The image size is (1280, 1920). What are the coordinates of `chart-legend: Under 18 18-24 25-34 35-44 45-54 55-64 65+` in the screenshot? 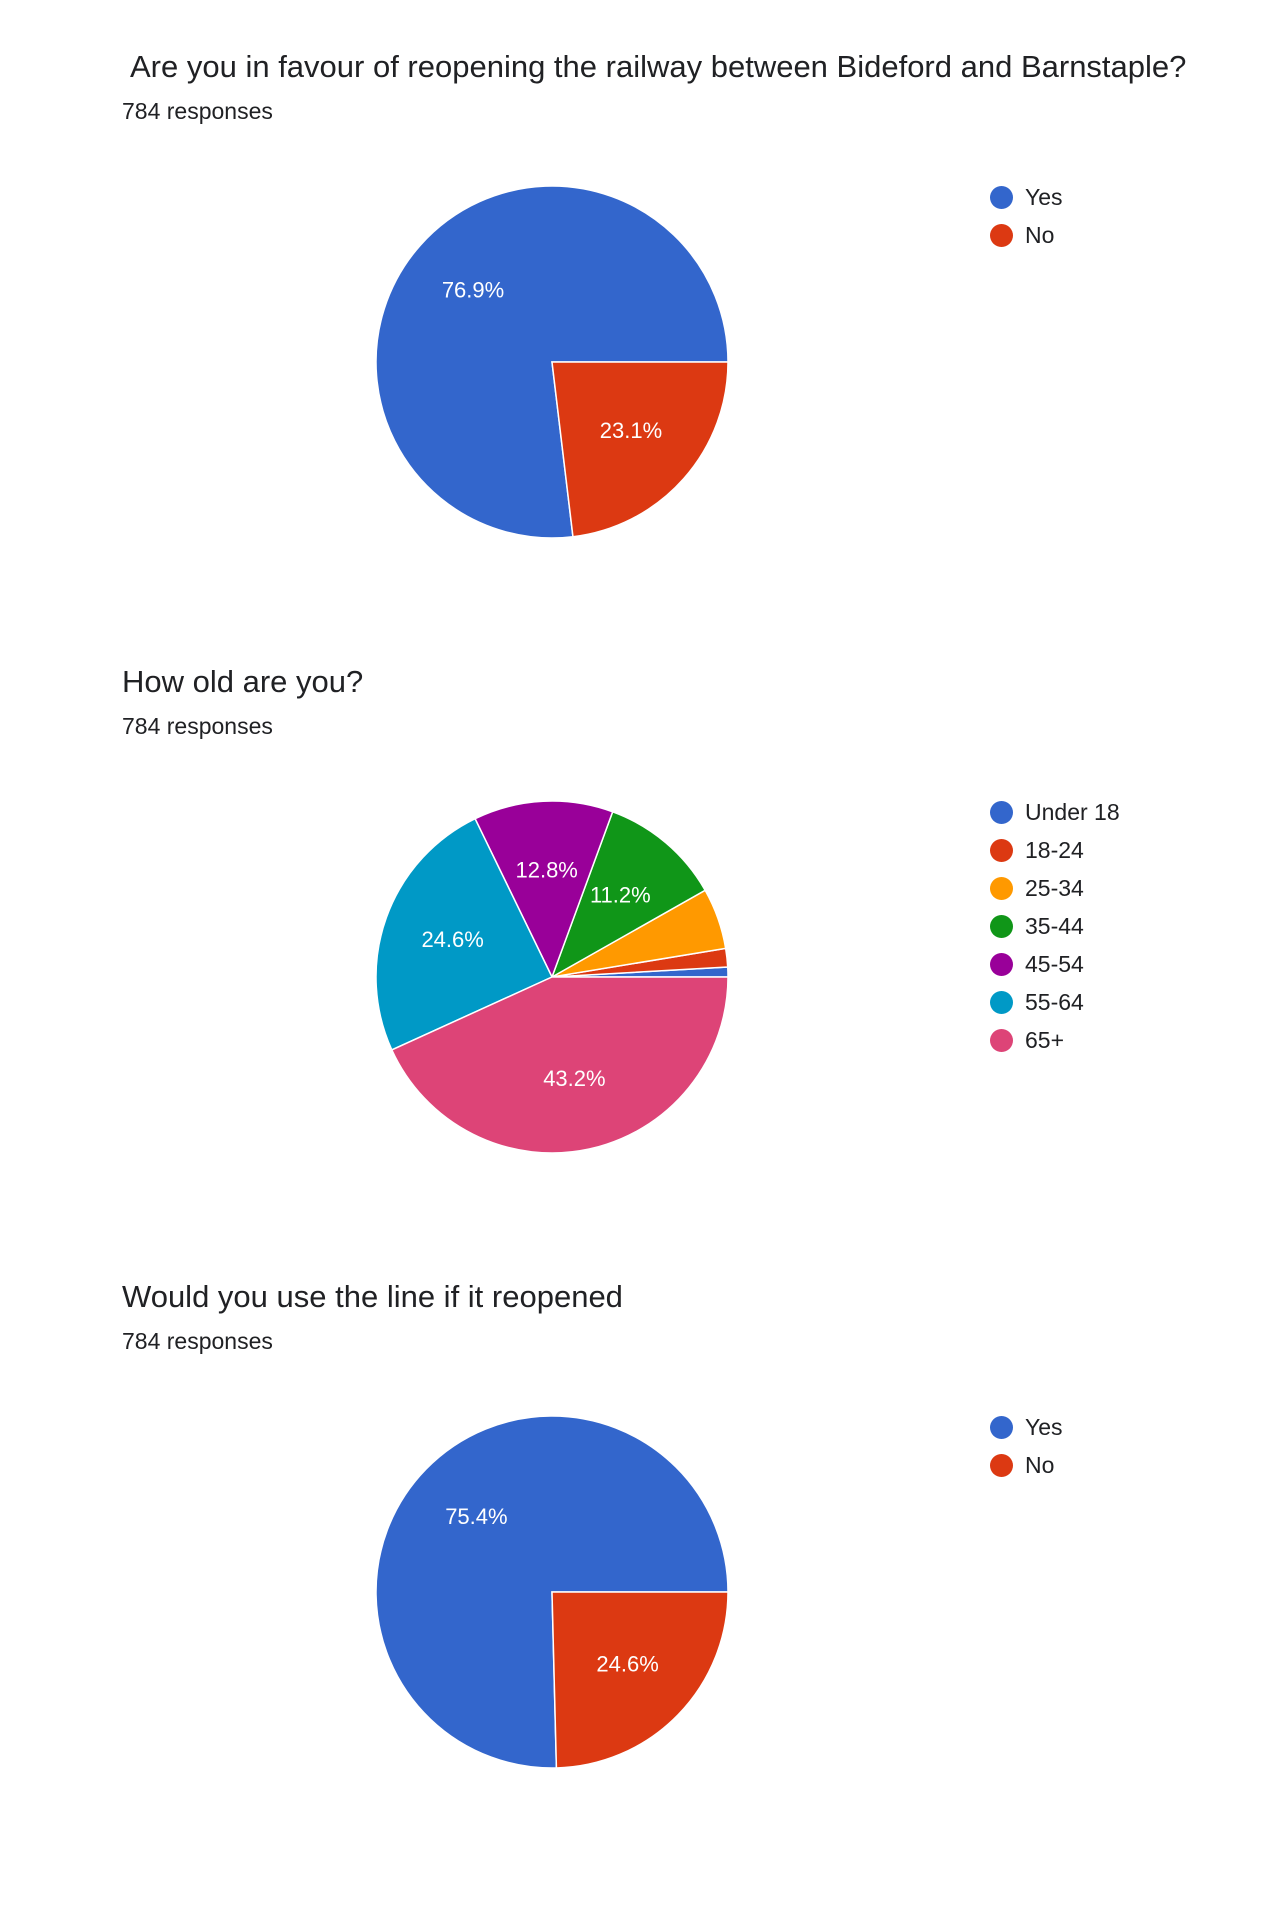 It's located at (1055, 926).